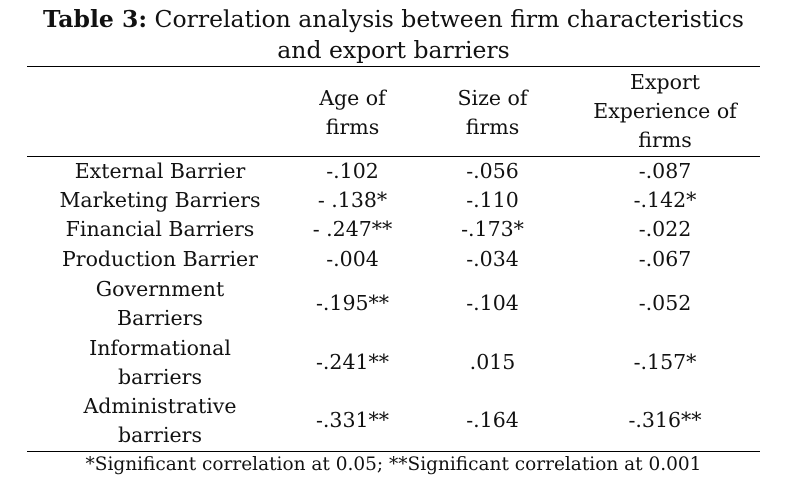  Describe the element at coordinates (665, 303) in the screenshot. I see `cell-export: -.052` at that location.